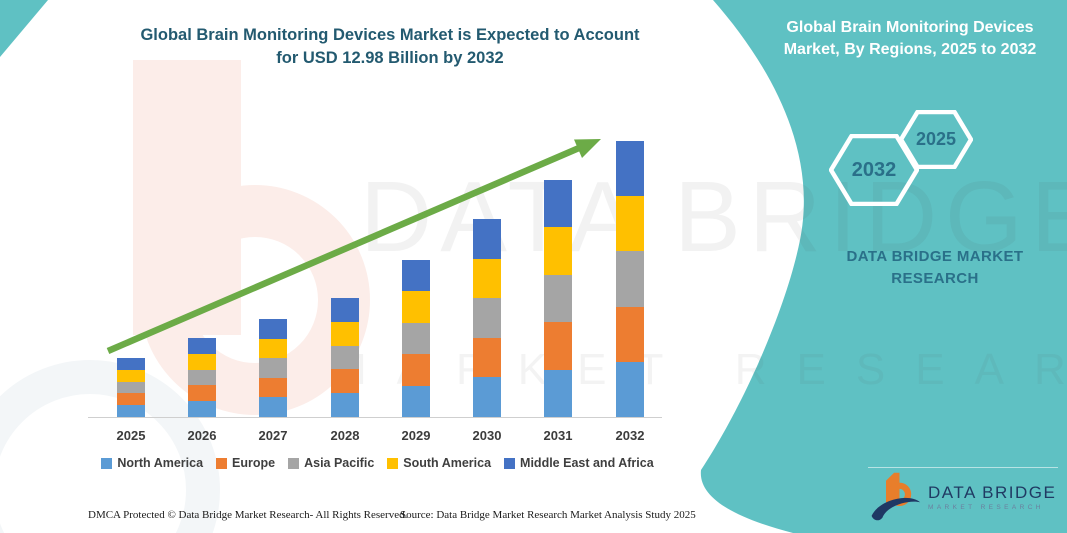 This screenshot has width=1067, height=533. Describe the element at coordinates (339, 463) in the screenshot. I see `legend-label: Asia Pacific` at that location.